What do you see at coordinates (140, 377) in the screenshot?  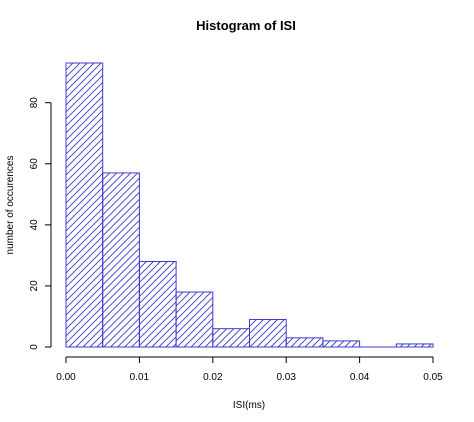 I see `x-tick-label: 0.01` at bounding box center [140, 377].